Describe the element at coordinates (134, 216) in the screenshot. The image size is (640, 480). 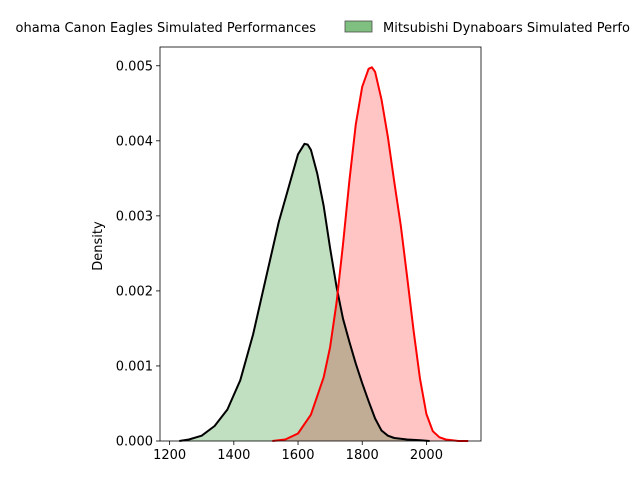
I see `y-tick-label: 0.003` at that location.